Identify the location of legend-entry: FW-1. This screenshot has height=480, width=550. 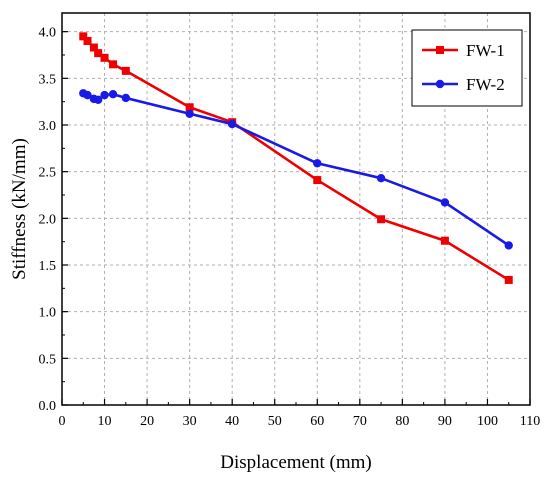
(463, 50).